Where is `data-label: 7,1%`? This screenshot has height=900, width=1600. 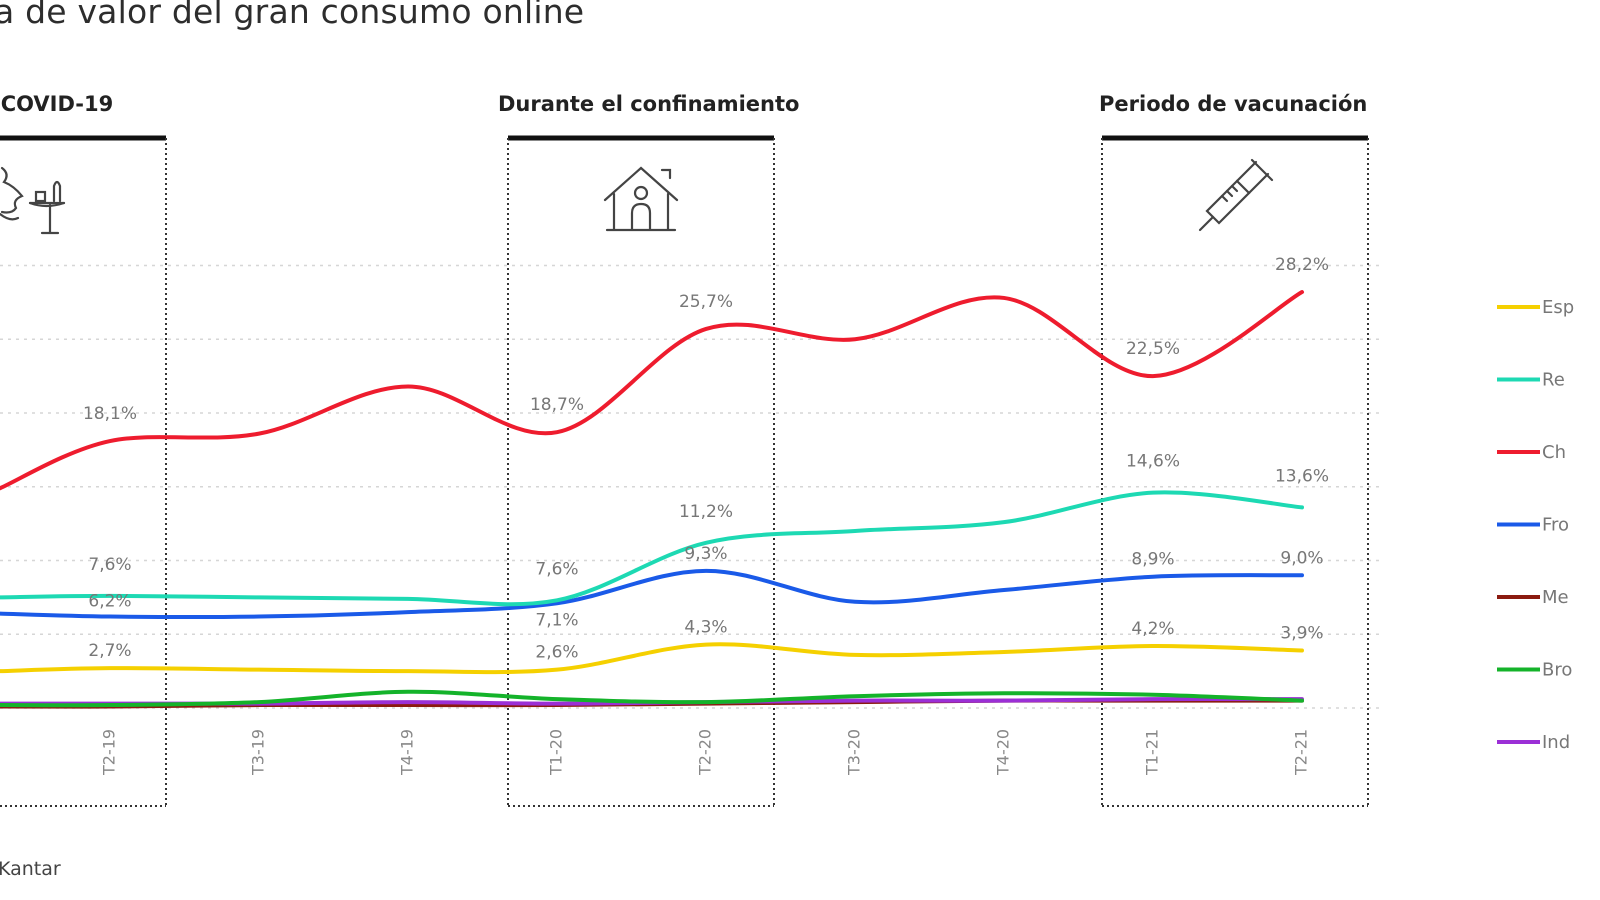
data-label: 7,1% is located at coordinates (556, 620).